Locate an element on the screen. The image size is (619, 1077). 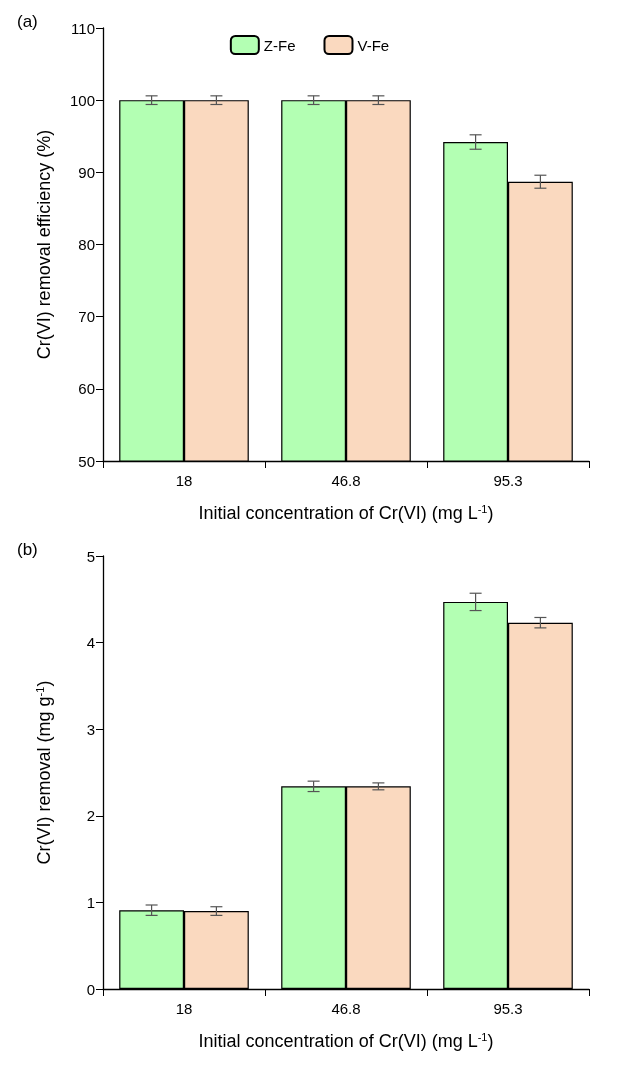
chart-title: (a) is located at coordinates (27, 21).